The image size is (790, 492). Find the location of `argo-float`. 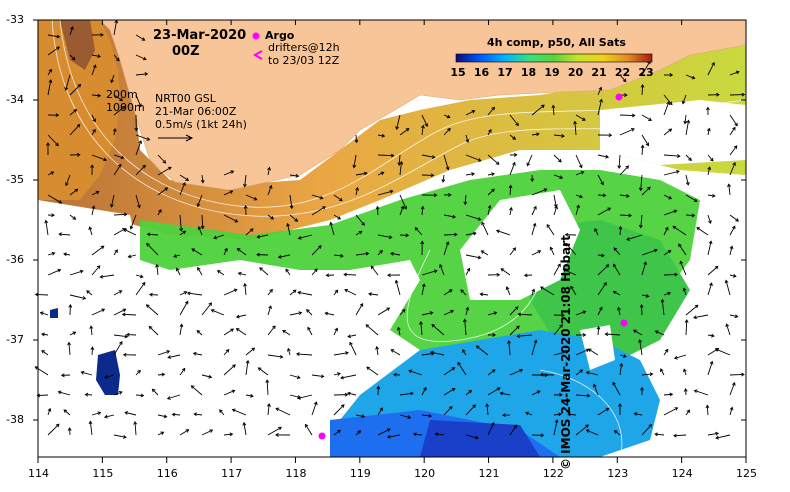

argo-float is located at coordinates (322, 436).